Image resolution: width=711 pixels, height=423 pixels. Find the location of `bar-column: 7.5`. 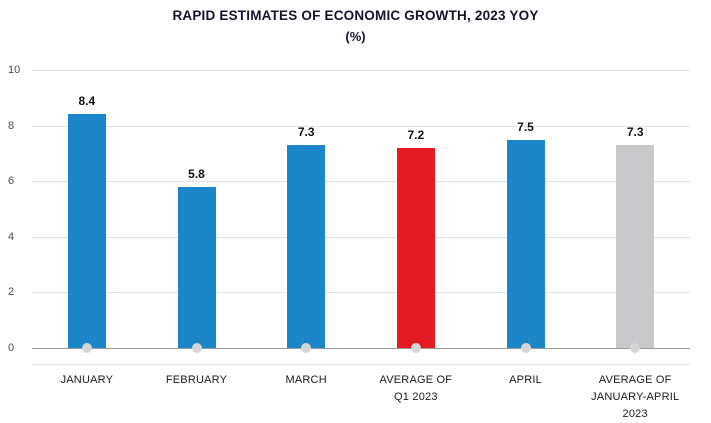

bar-column: 7.5 is located at coordinates (526, 211).